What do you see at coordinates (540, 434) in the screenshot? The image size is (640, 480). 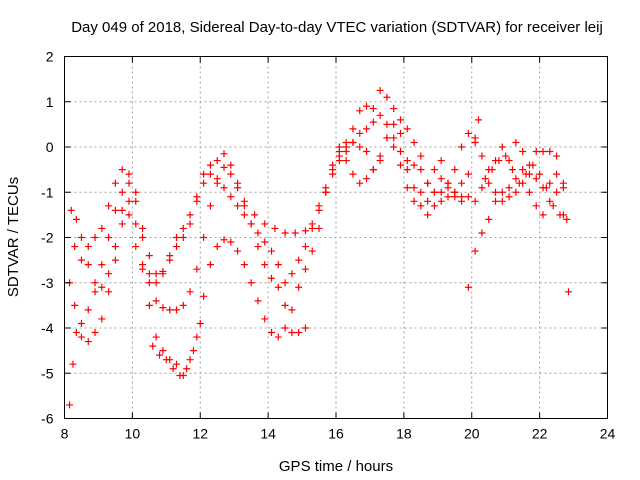 I see `x-tick-label: 22` at bounding box center [540, 434].